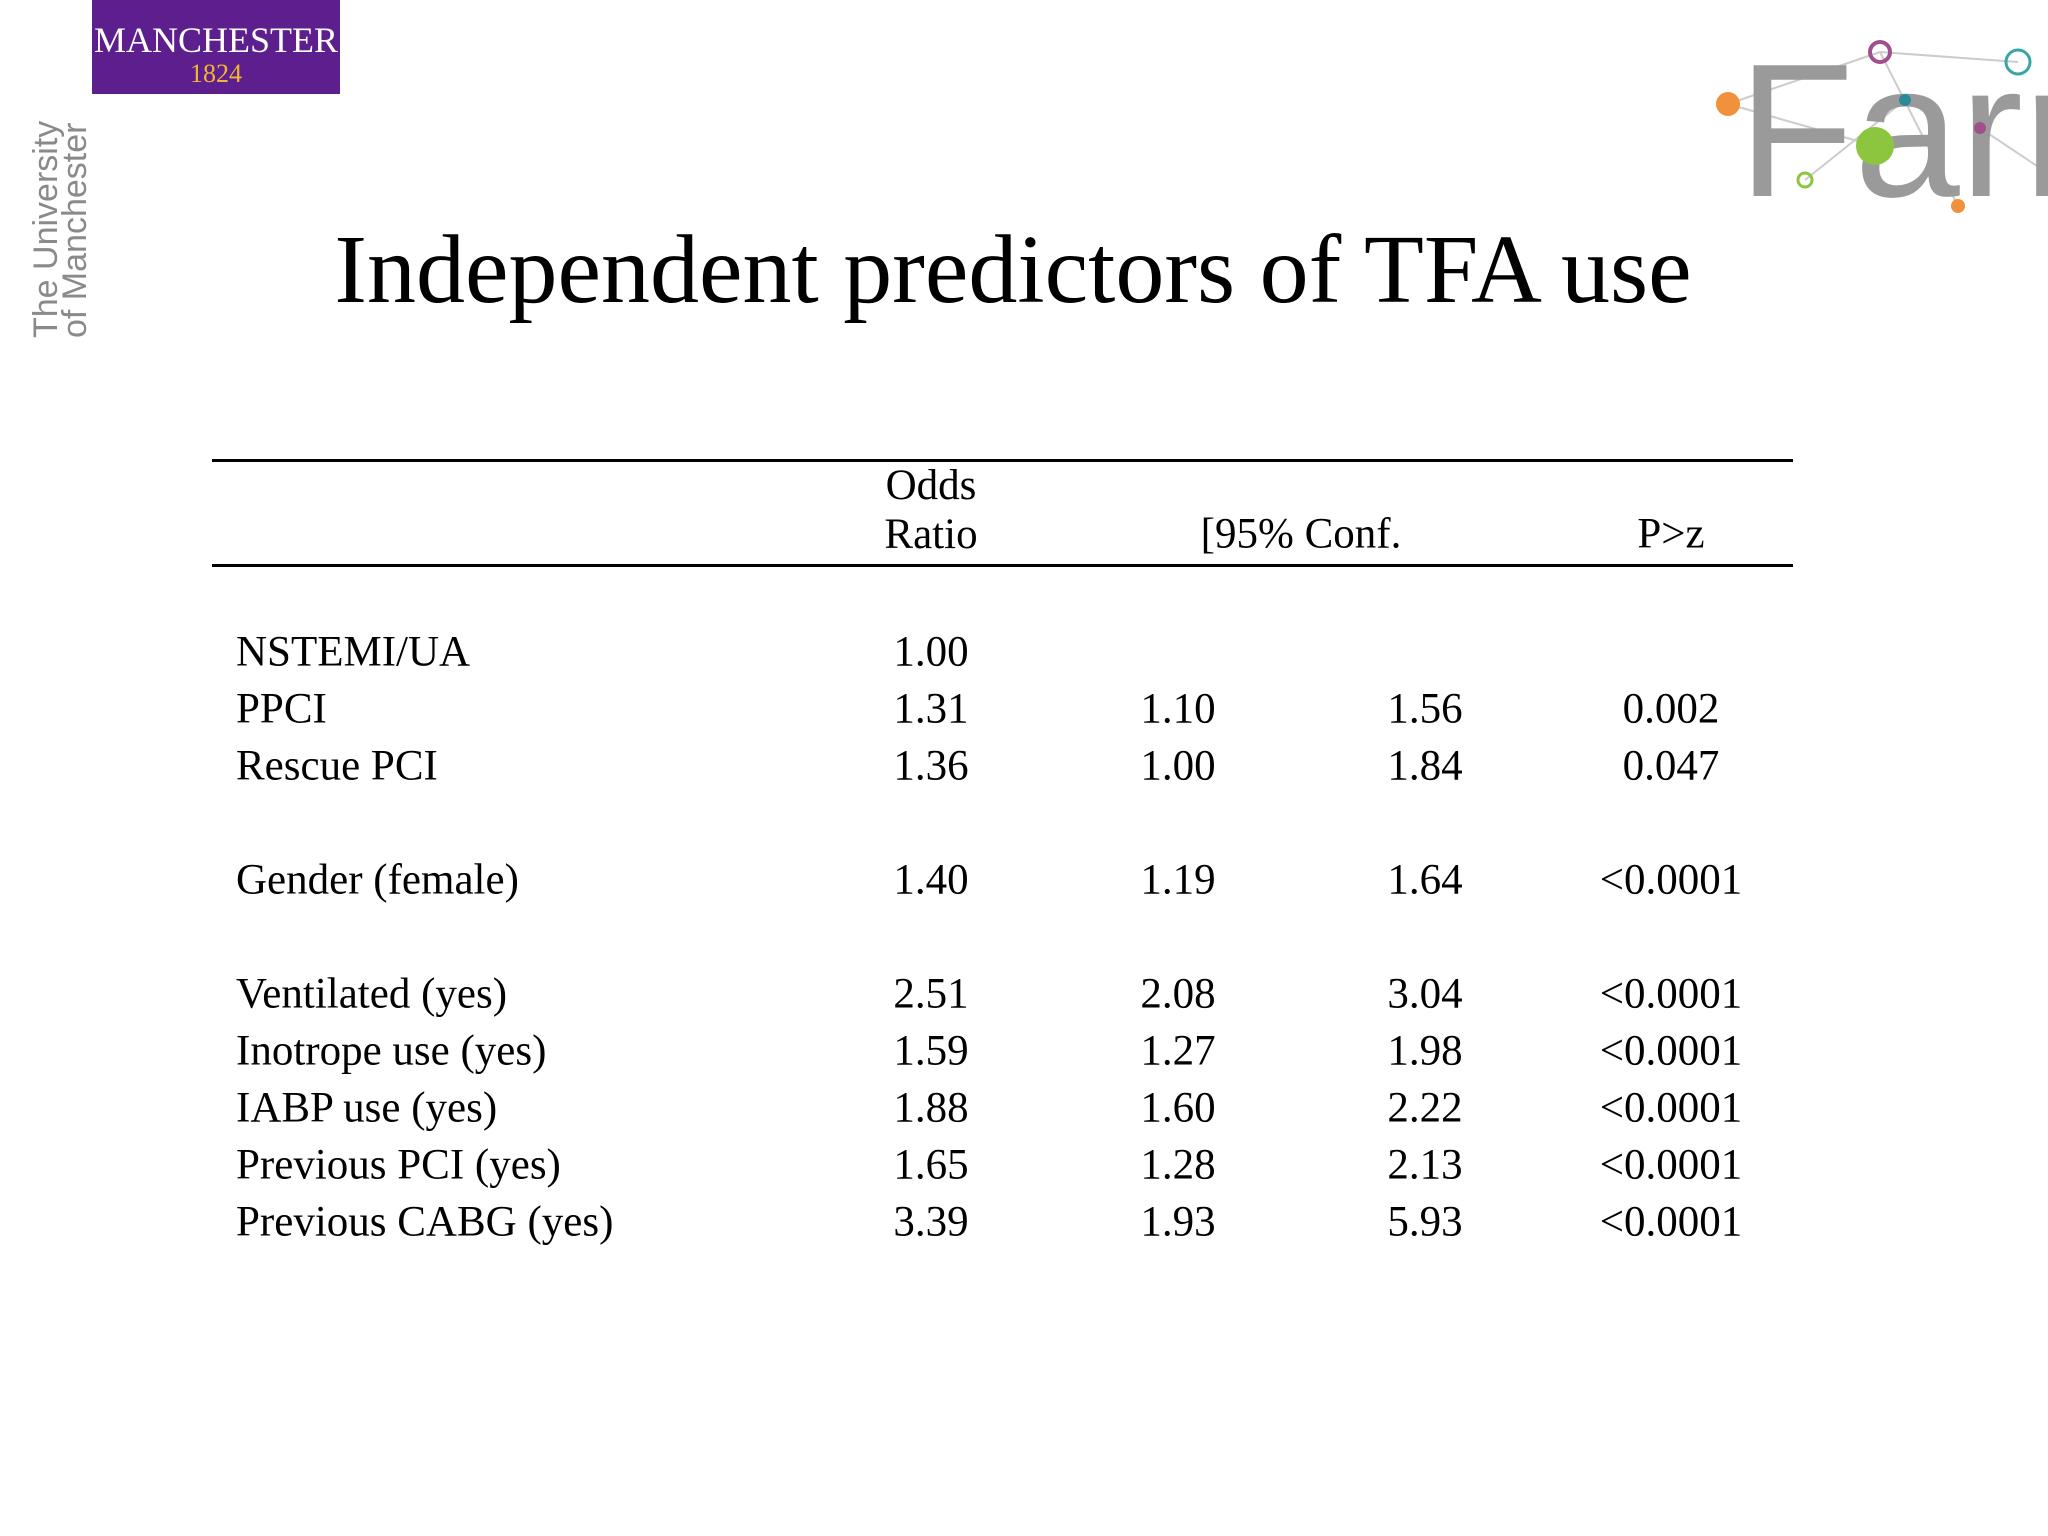 The image size is (2048, 1536). What do you see at coordinates (1301, 534) in the screenshot?
I see `header-cell: [95% Conf.` at bounding box center [1301, 534].